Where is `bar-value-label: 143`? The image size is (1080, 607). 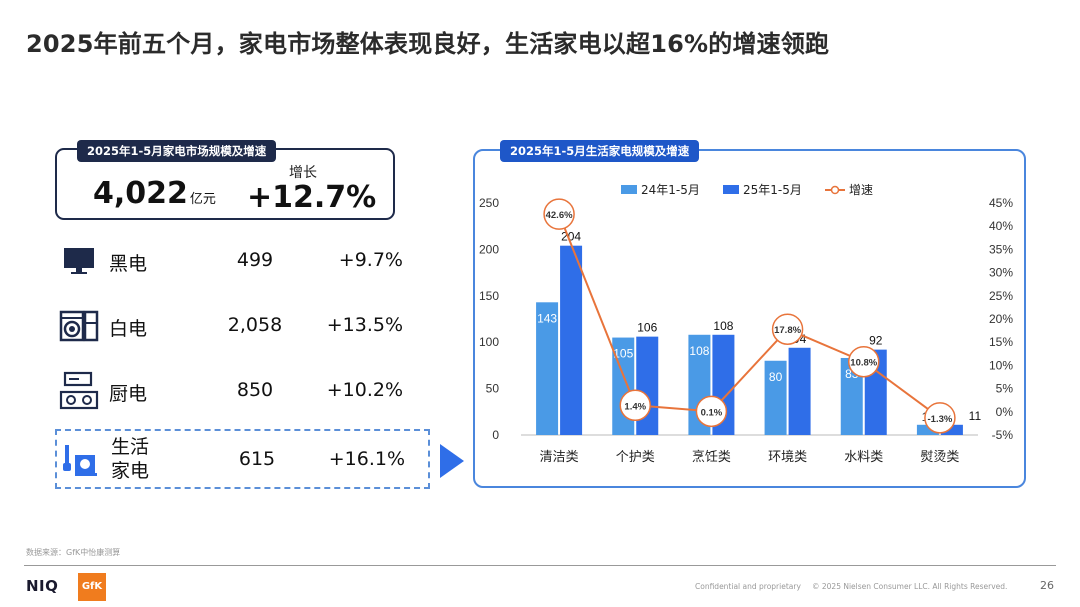
bar-value-label: 143 is located at coordinates (547, 318).